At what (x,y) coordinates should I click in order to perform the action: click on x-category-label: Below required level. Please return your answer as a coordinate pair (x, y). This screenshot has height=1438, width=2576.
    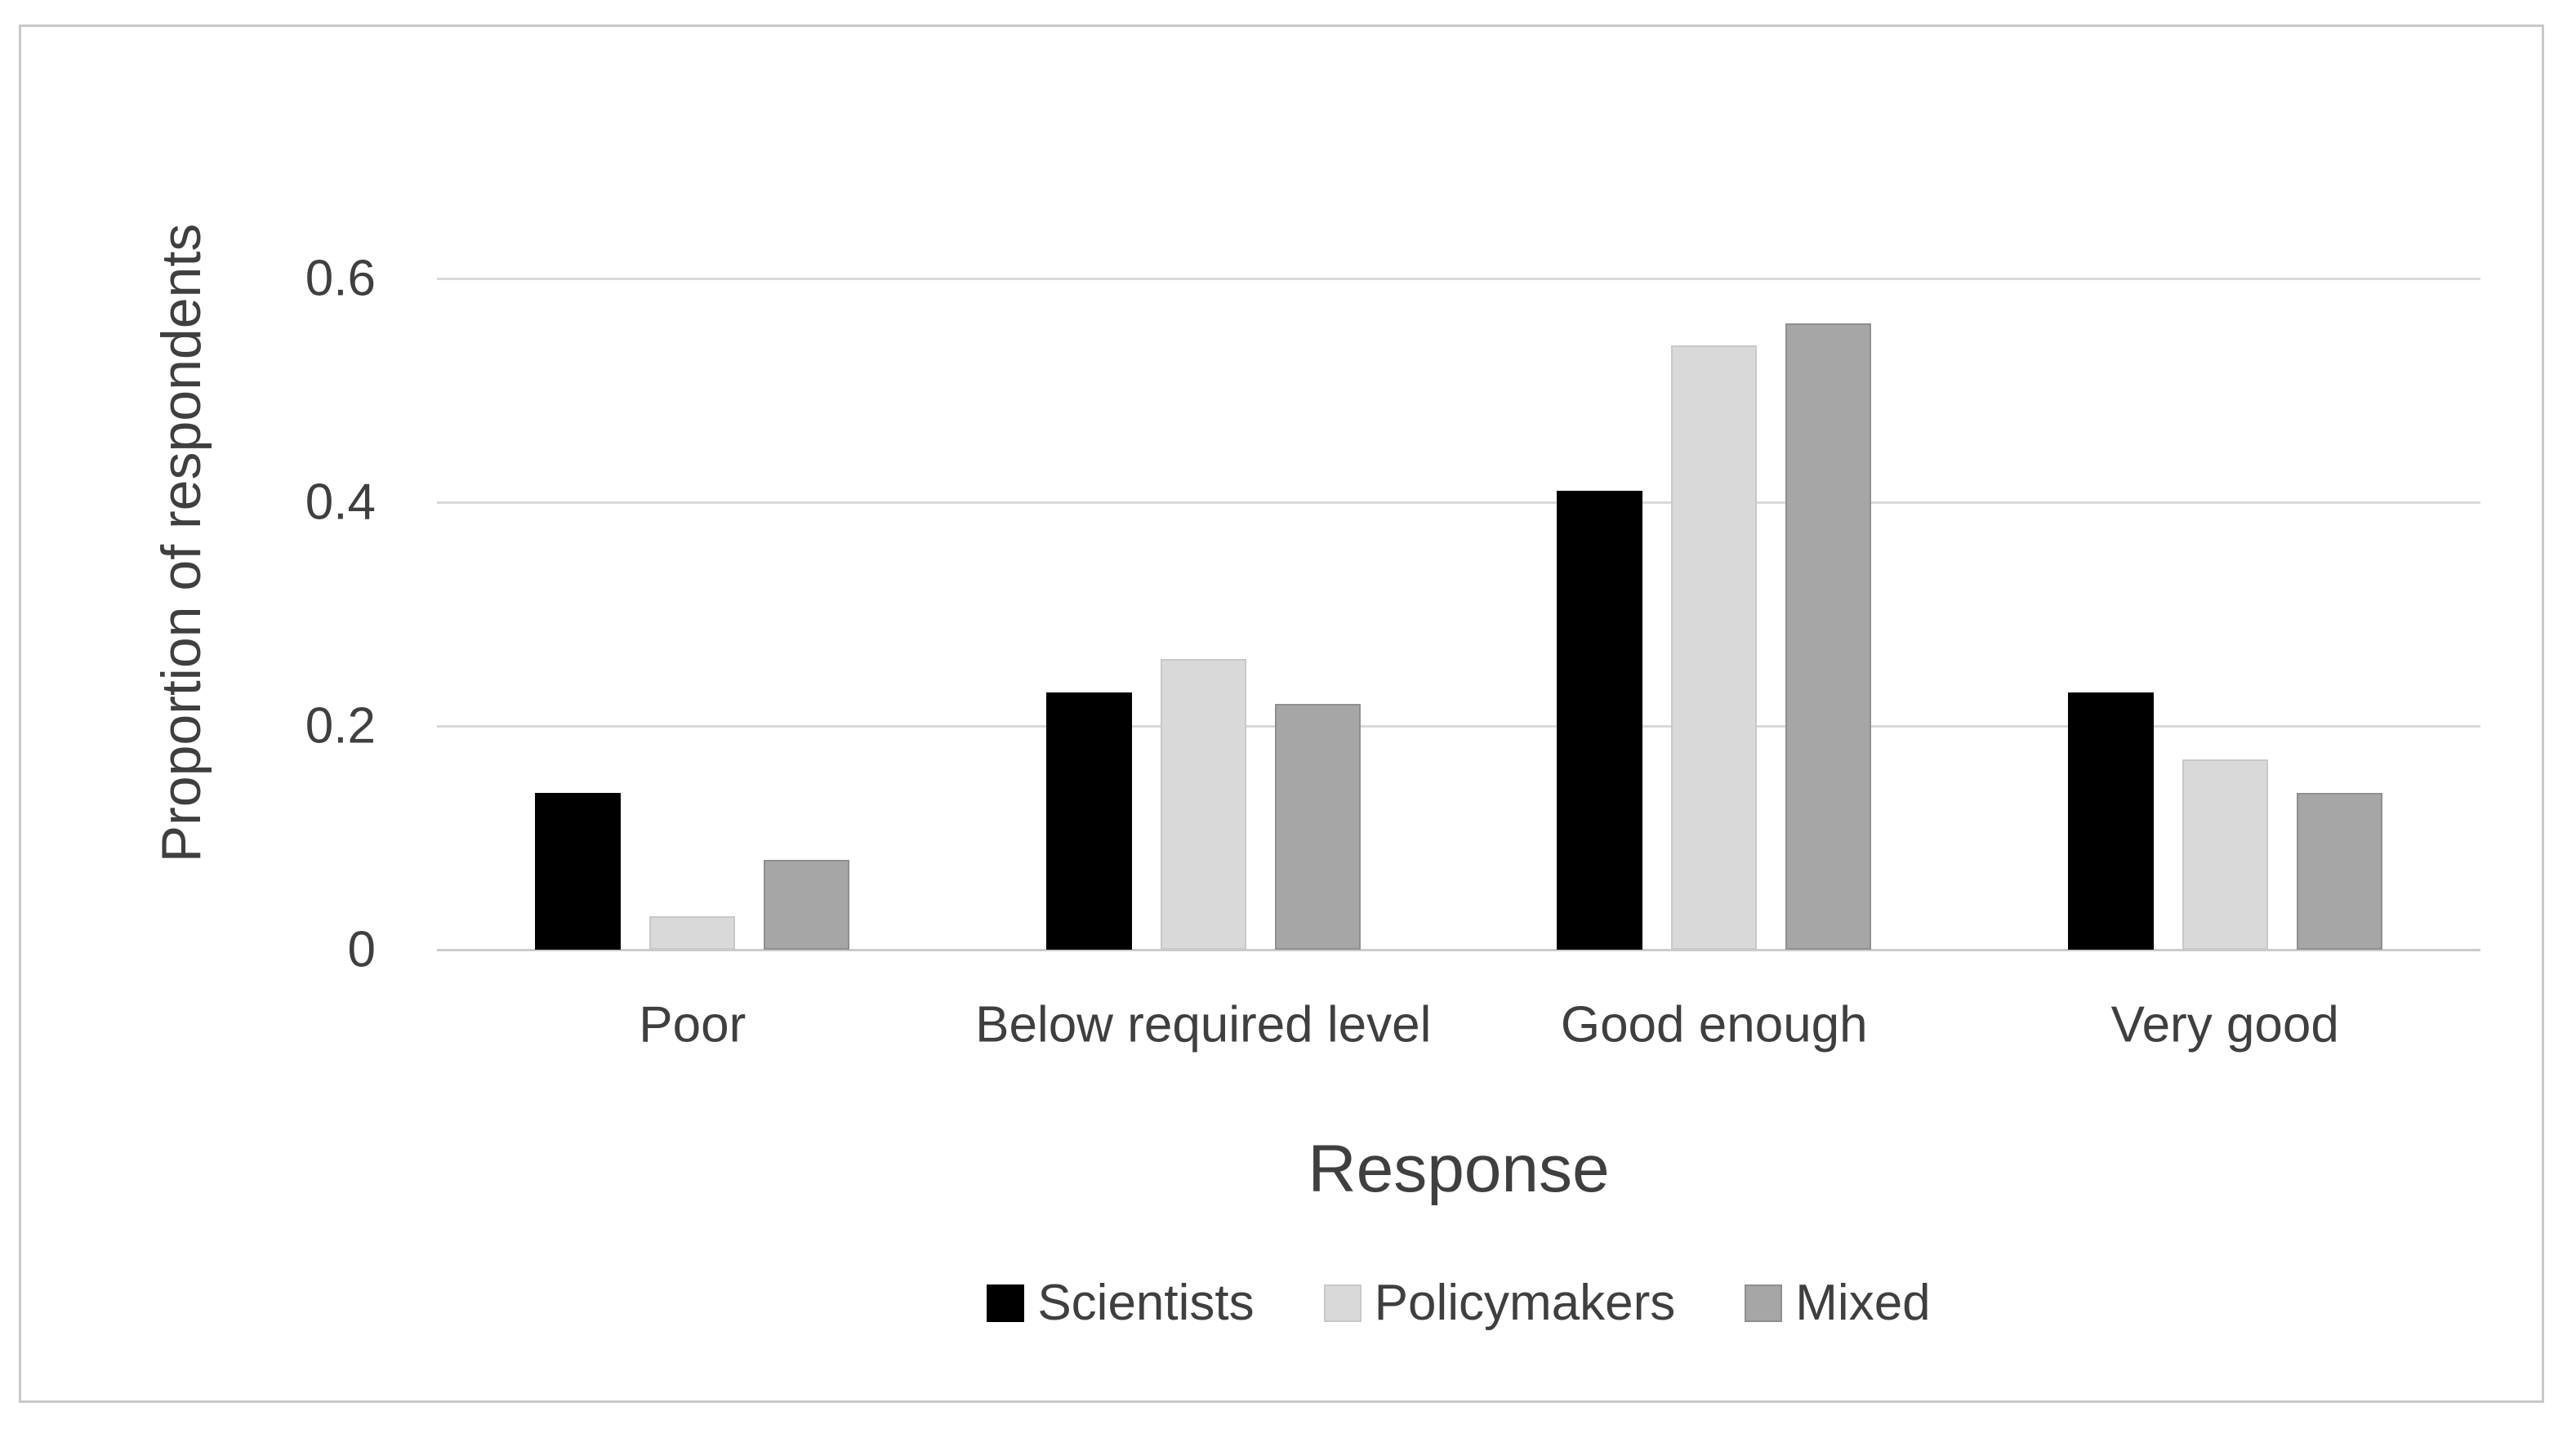
    Looking at the image, I should click on (1203, 1024).